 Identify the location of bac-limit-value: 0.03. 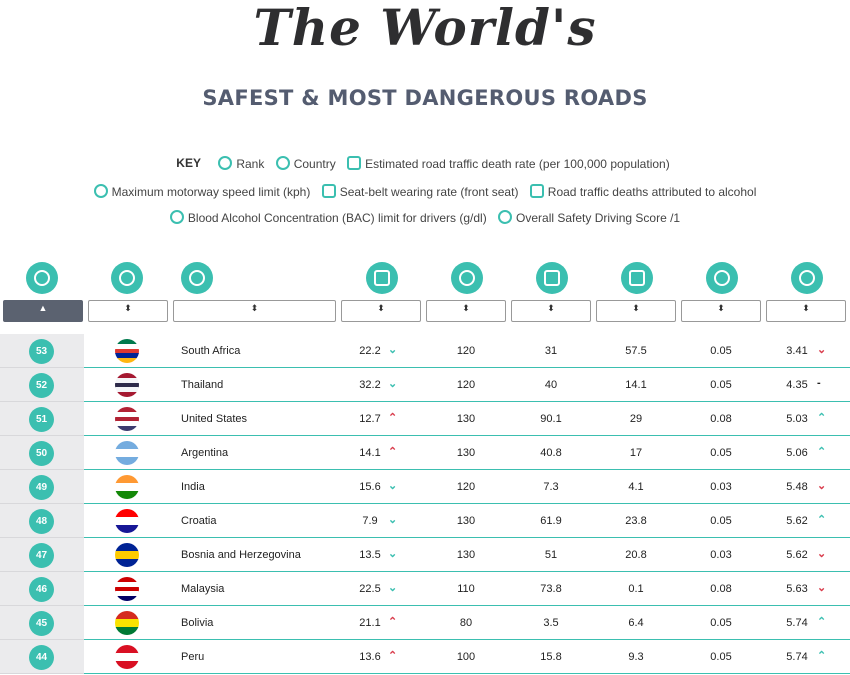
(721, 555).